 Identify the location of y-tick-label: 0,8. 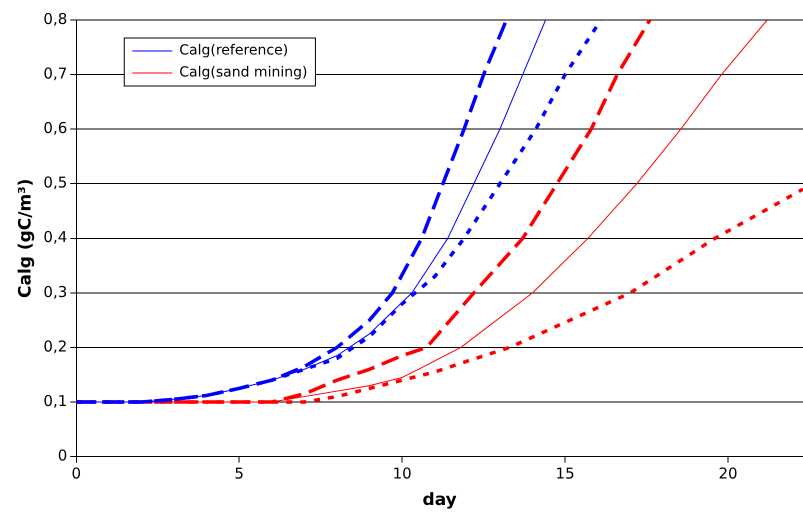
(55, 19).